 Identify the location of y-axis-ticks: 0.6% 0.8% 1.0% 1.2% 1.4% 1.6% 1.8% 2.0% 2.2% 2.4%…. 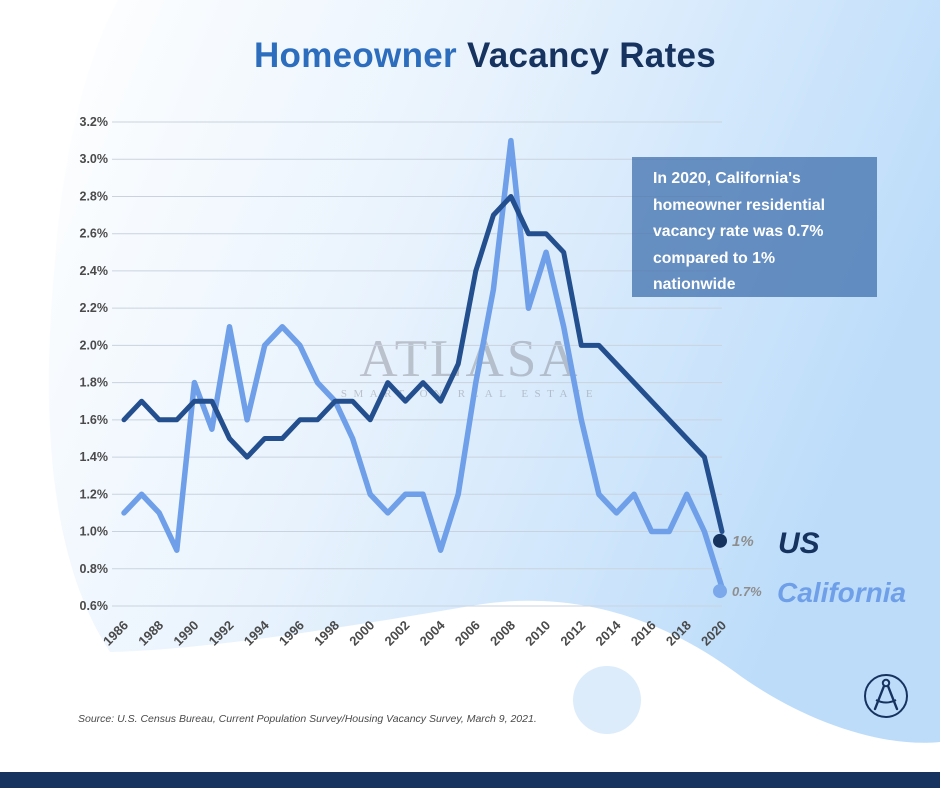
(94, 364).